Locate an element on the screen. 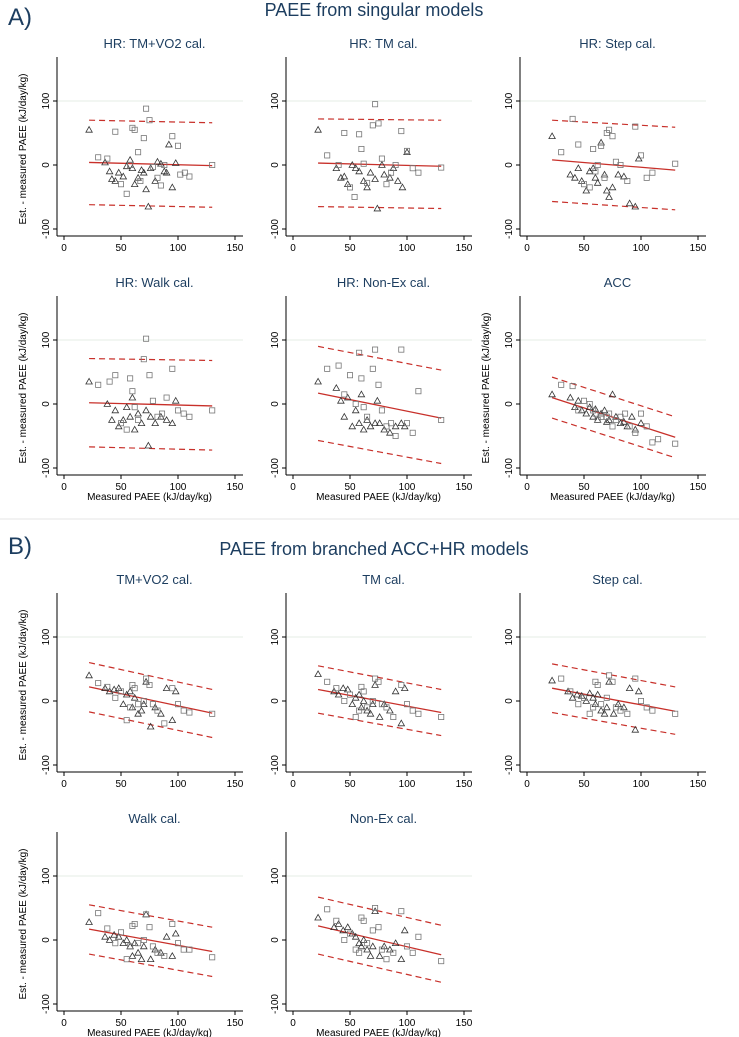 Image resolution: width=739 pixels, height=1037 pixels. panel-title: Walk cal. is located at coordinates (154, 818).